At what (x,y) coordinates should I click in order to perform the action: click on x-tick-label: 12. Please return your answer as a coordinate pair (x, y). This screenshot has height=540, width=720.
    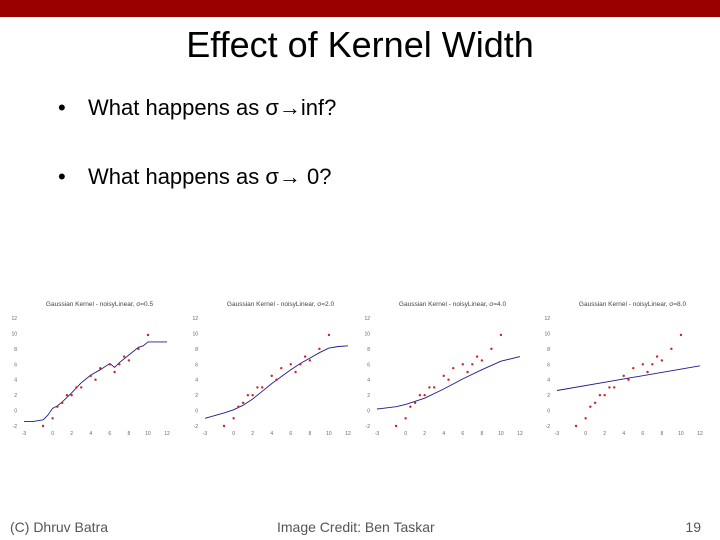
    Looking at the image, I should click on (520, 434).